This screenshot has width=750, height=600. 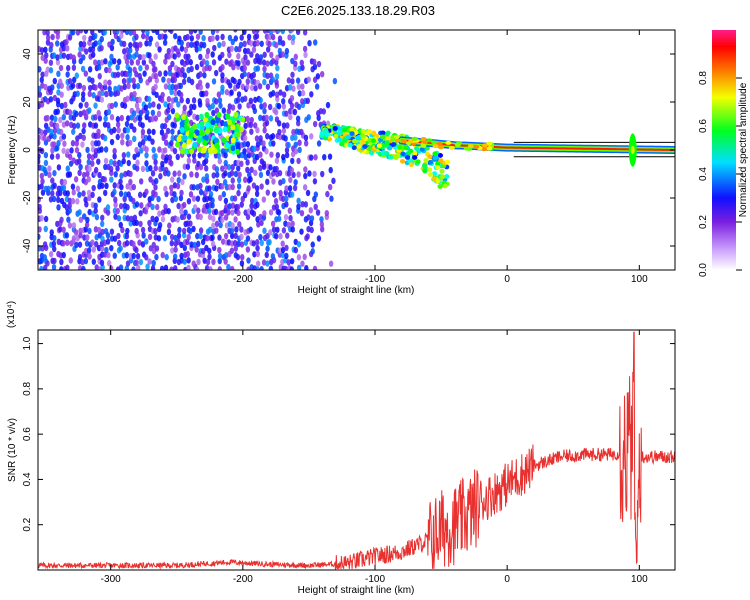 What do you see at coordinates (476, 146) in the screenshot?
I see `spectrogram-trace-blob` at bounding box center [476, 146].